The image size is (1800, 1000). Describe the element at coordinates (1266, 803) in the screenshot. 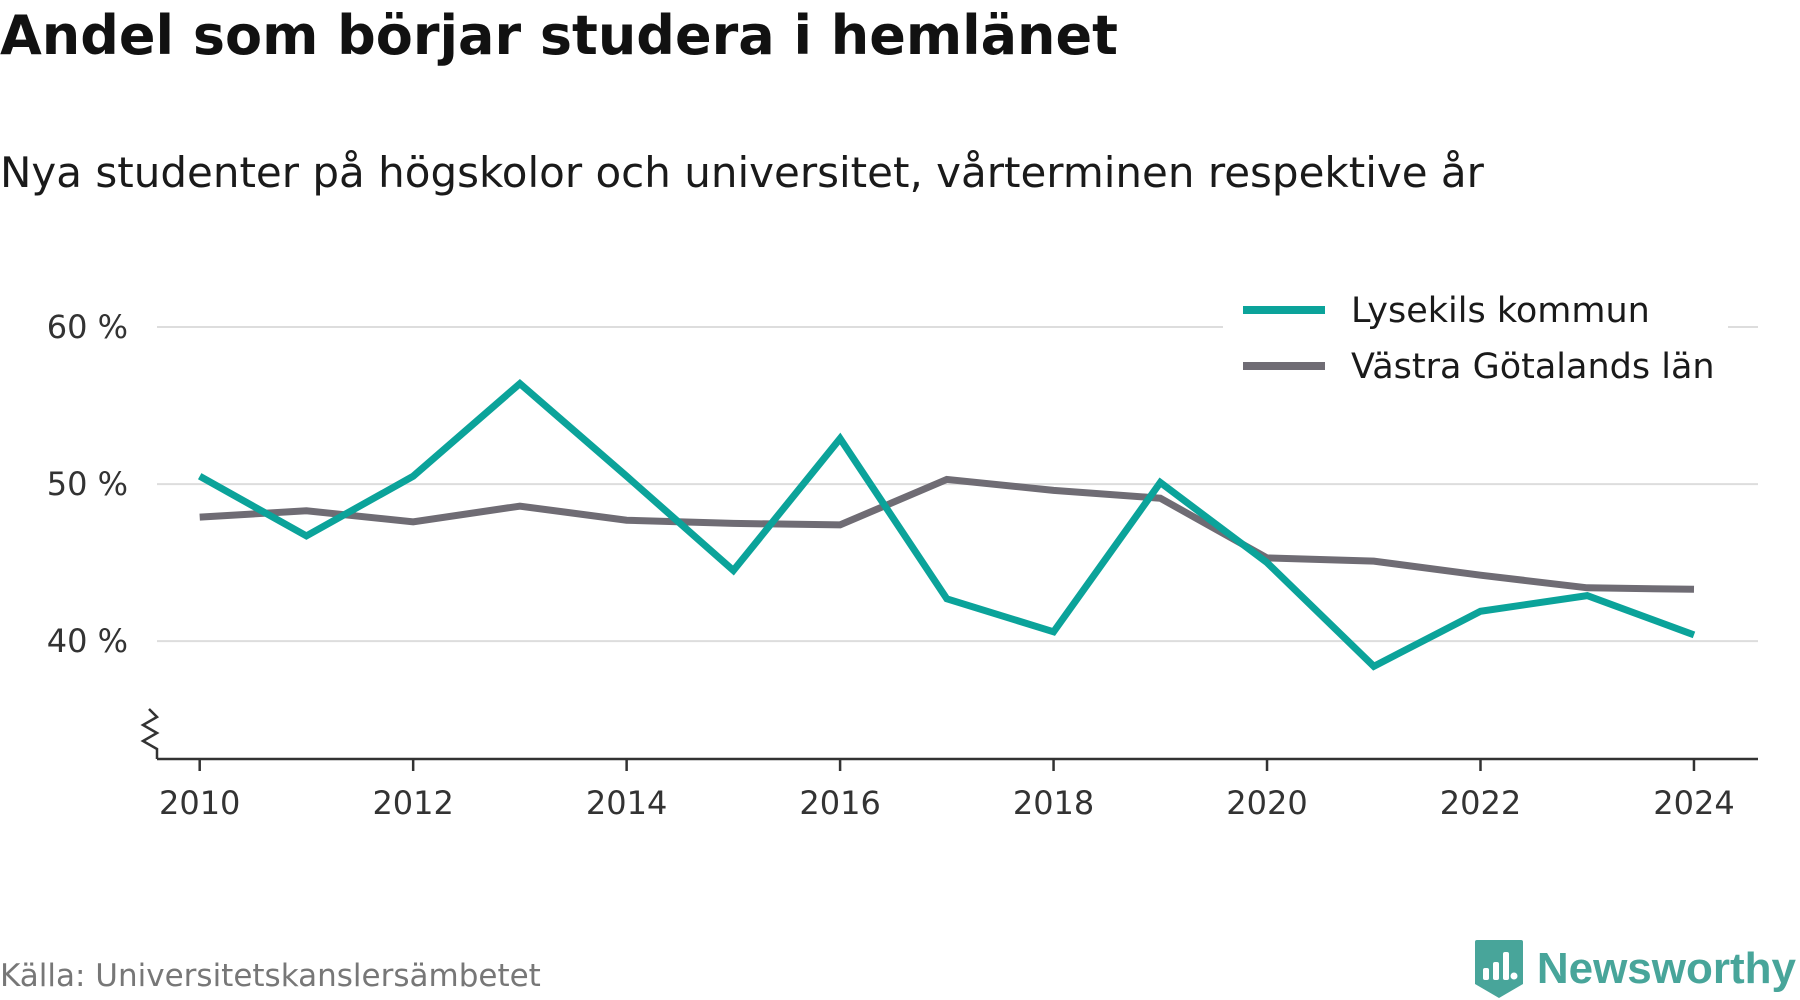

I see `x-tick-label: 2020` at that location.